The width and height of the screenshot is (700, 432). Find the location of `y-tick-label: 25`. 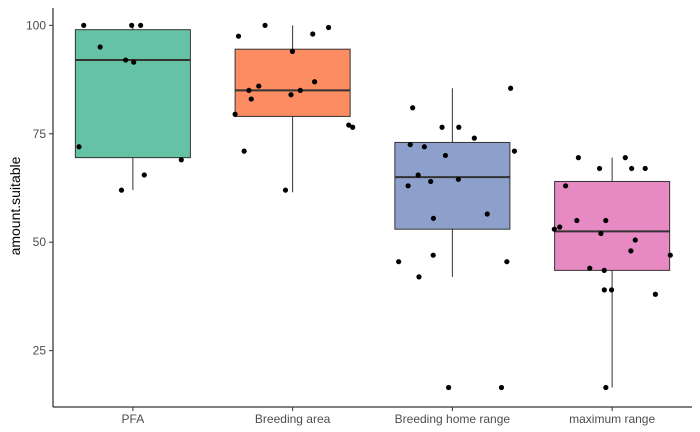

y-tick-label: 25 is located at coordinates (40, 351).